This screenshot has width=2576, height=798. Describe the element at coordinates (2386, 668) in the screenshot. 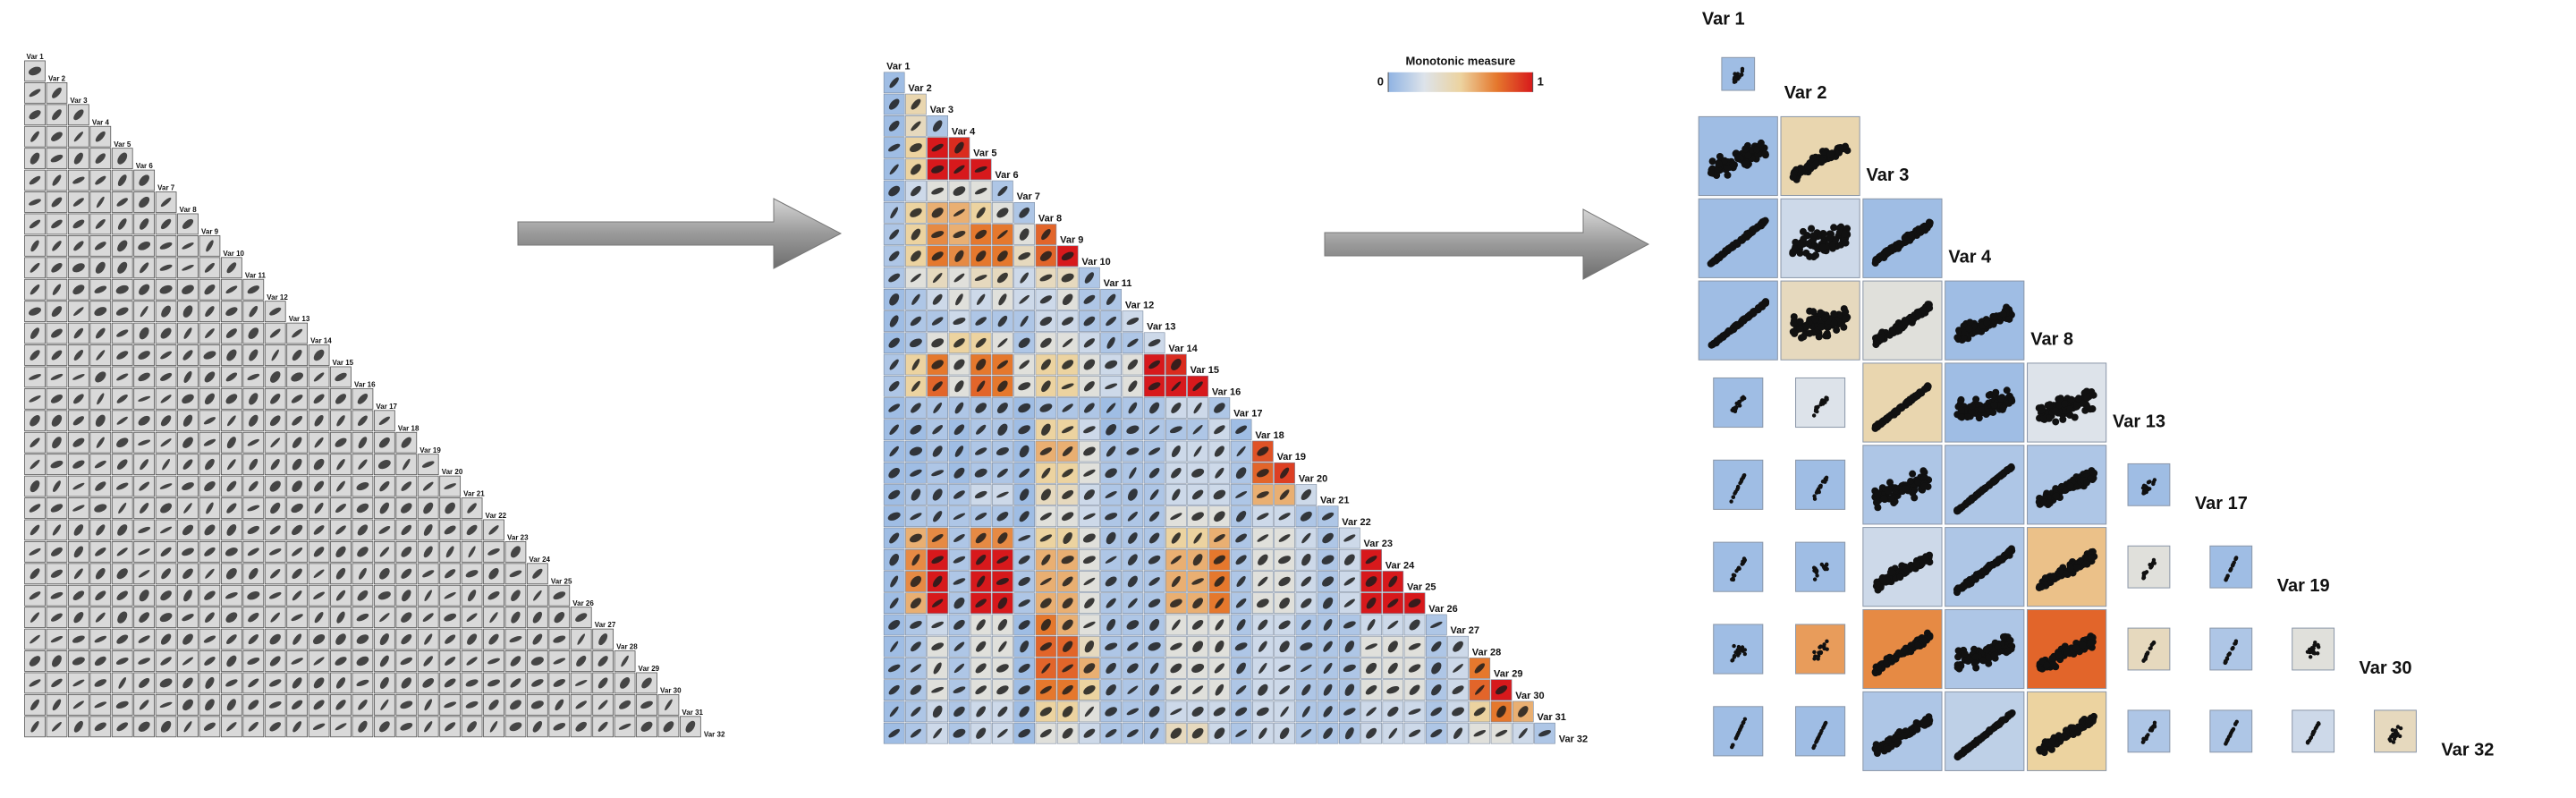

I see `variable-label: Var 30` at that location.